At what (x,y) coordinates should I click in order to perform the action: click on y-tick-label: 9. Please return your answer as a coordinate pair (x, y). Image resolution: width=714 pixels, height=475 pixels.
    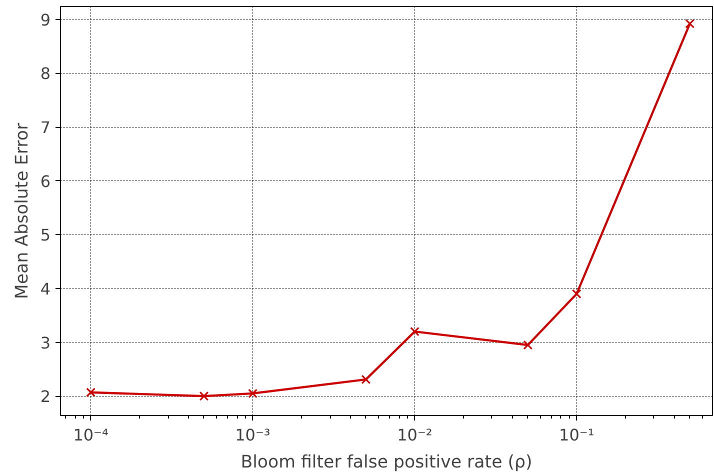
    Looking at the image, I should click on (45, 20).